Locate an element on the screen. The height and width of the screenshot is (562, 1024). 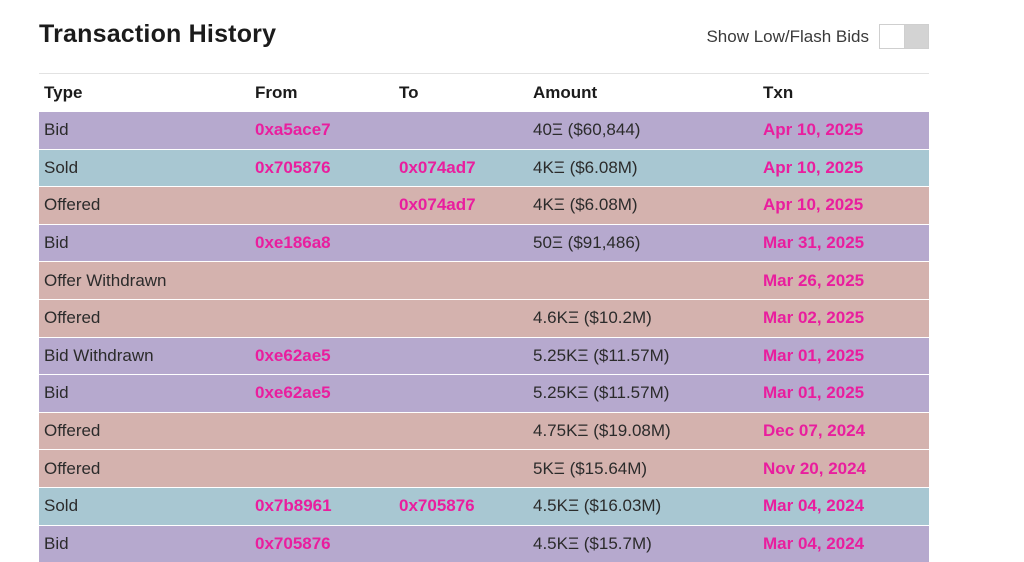
toggle-label: Show Low/Flash Bids is located at coordinates (787, 36).